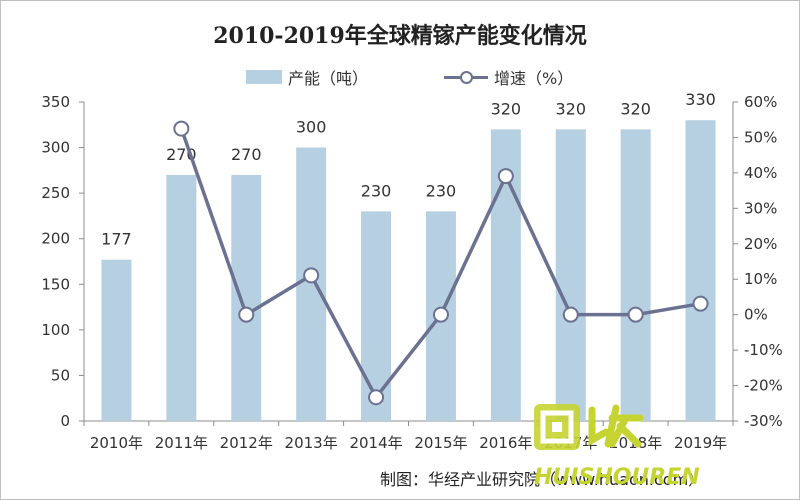 This screenshot has width=800, height=500. Describe the element at coordinates (328, 78) in the screenshot. I see `legend-label-capacity: 产能（吨）` at that location.